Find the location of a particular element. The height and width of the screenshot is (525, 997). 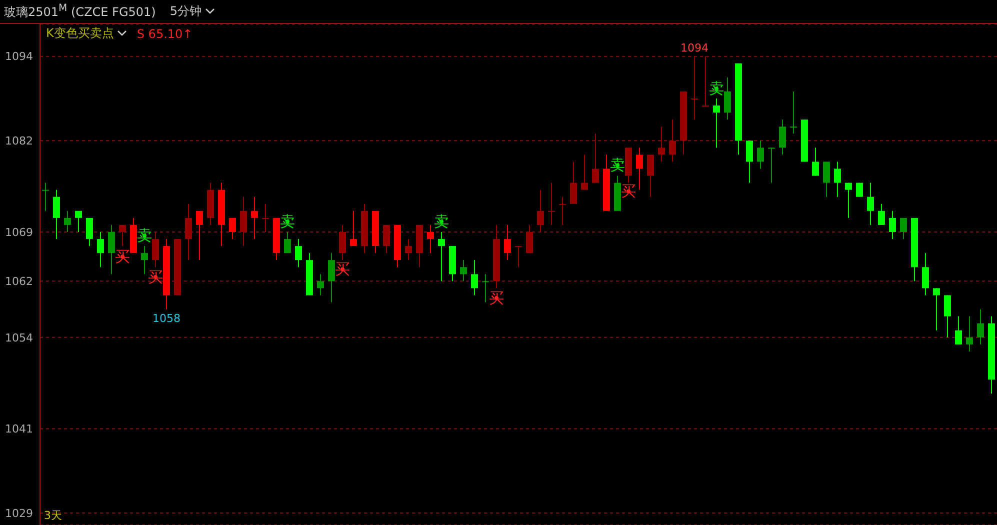

y-tick-label: 1062 is located at coordinates (19, 281).